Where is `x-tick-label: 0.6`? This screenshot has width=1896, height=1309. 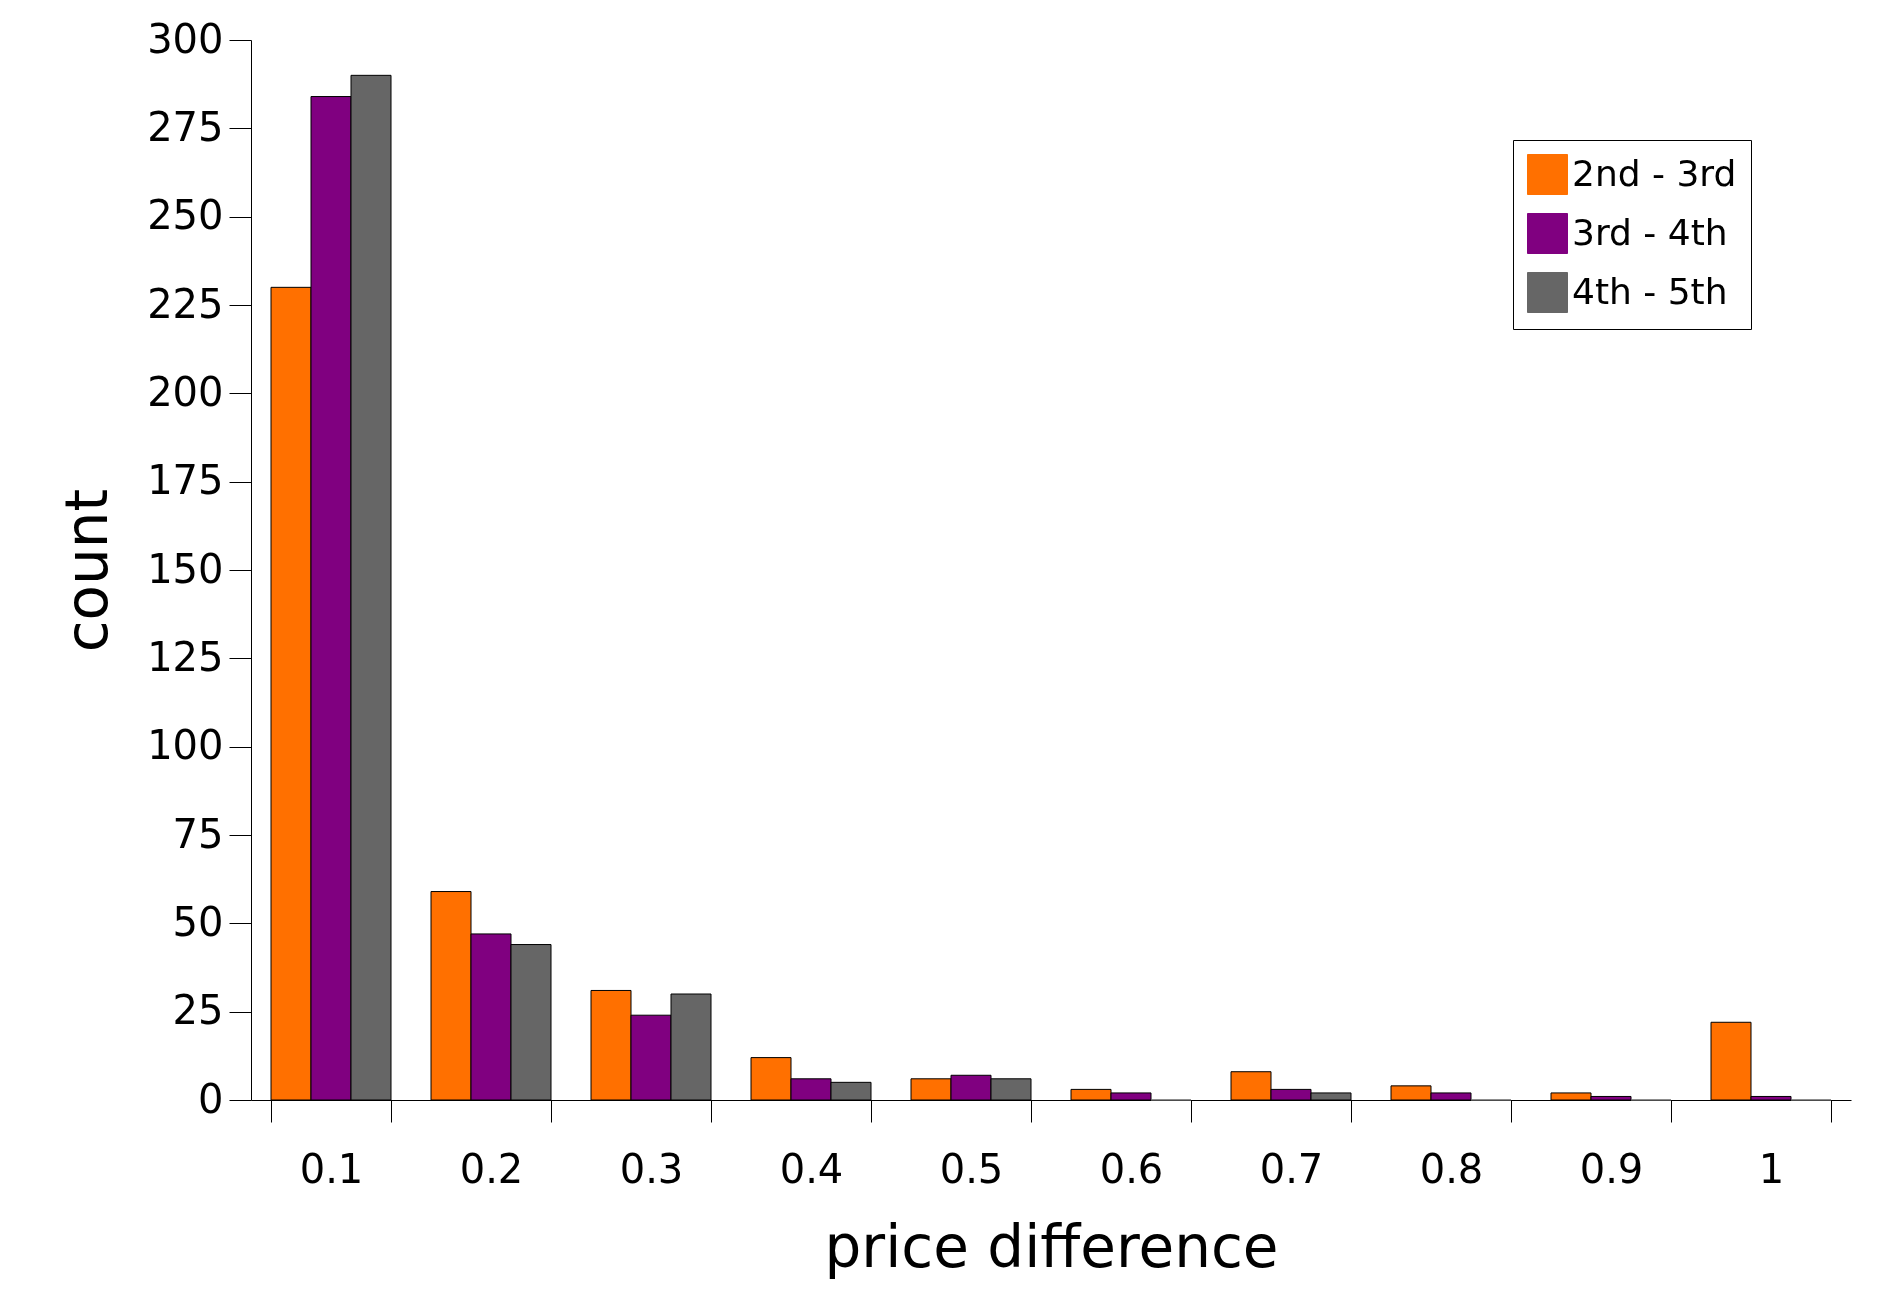
x-tick-label: 0.6 is located at coordinates (1131, 1168).